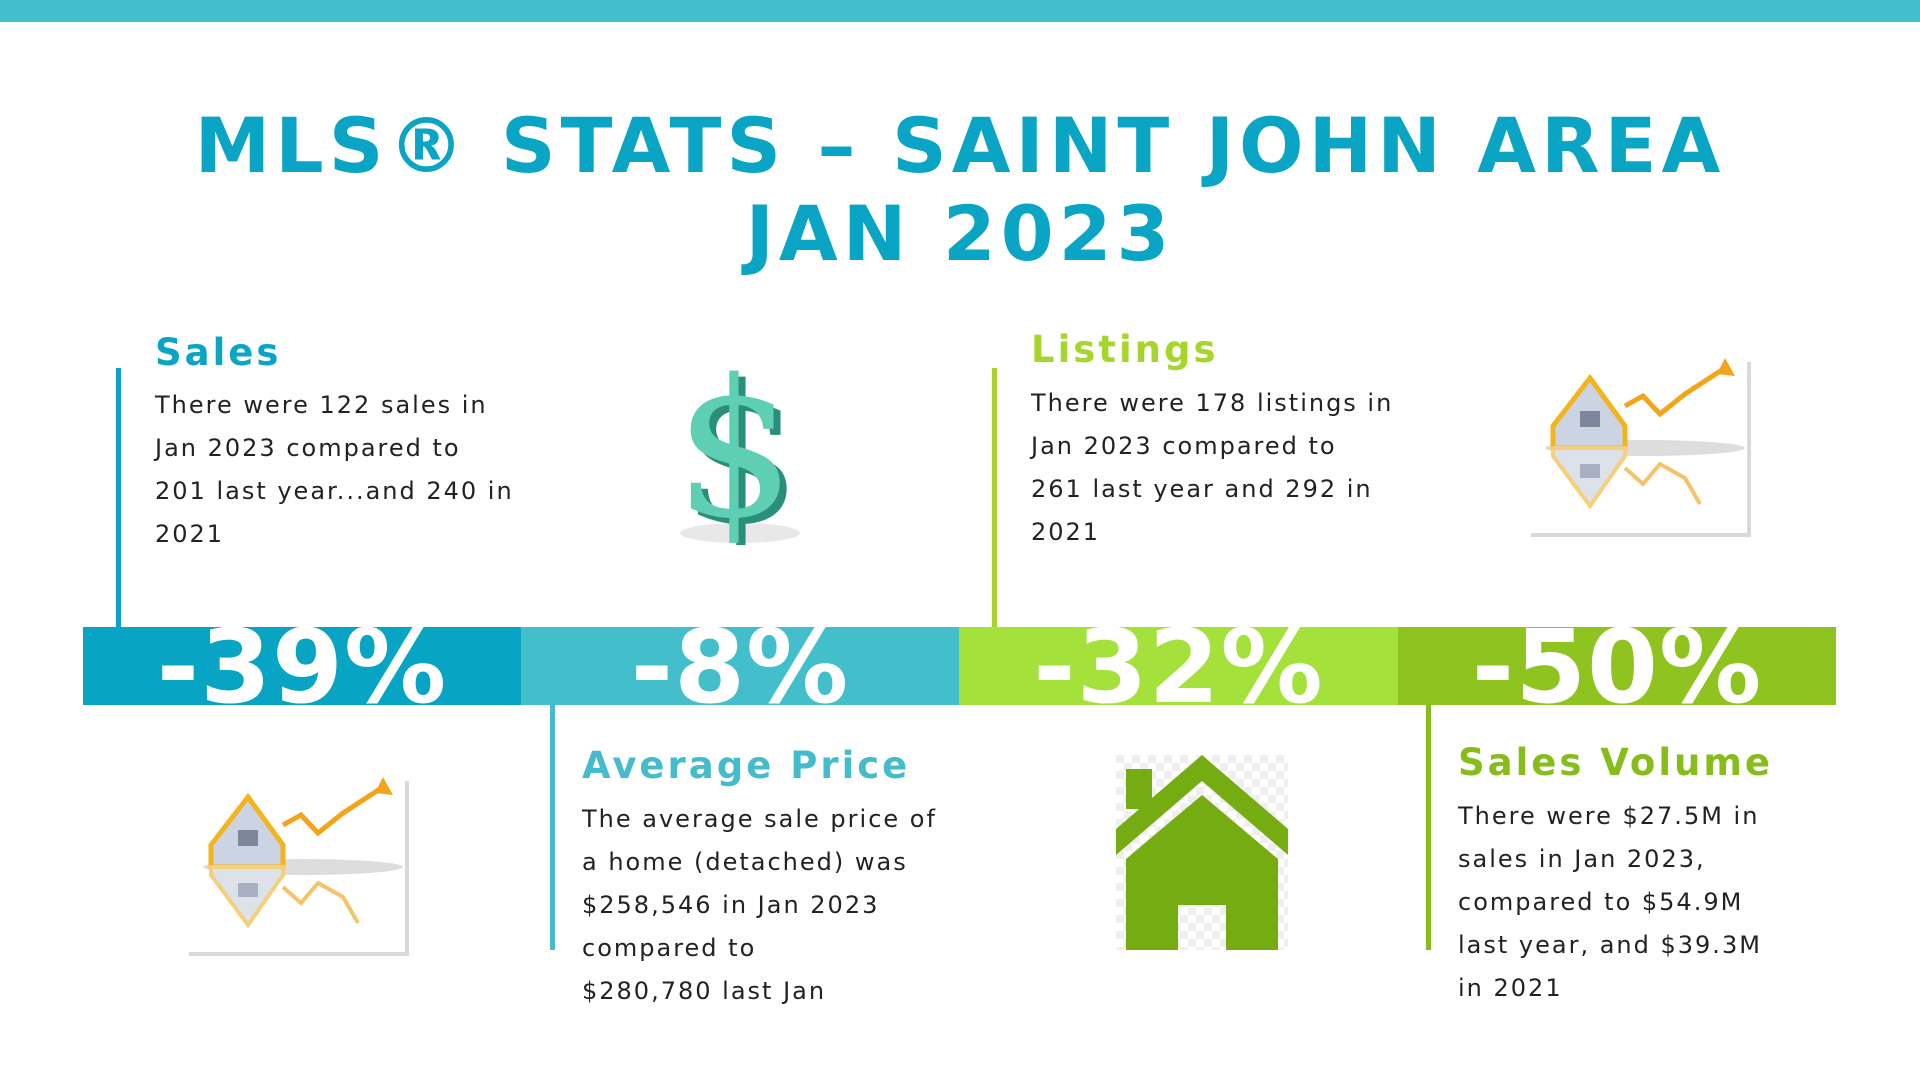  I want to click on sales-text-line: Jan 2023 compared to, so click(308, 448).